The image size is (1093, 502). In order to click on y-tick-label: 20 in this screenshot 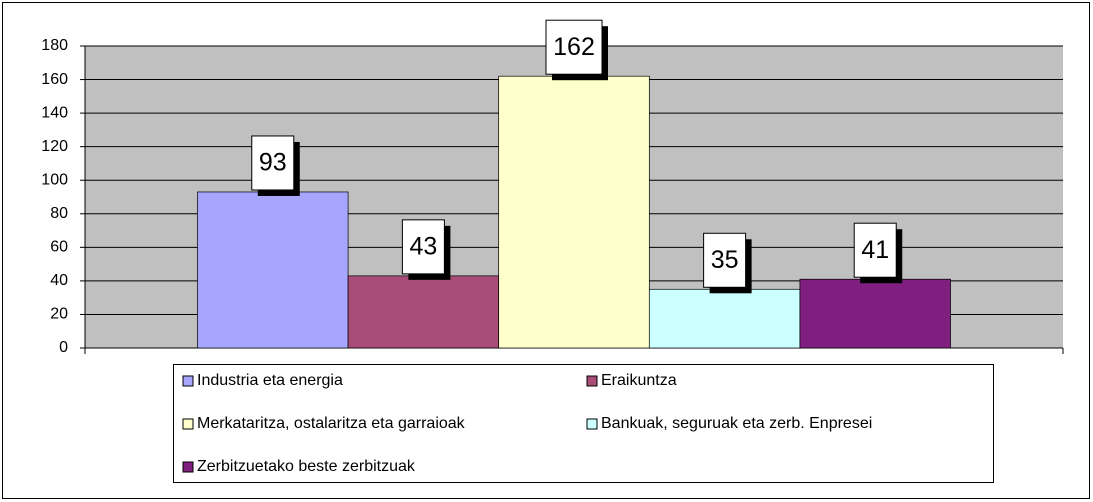, I will do `click(59, 314)`.